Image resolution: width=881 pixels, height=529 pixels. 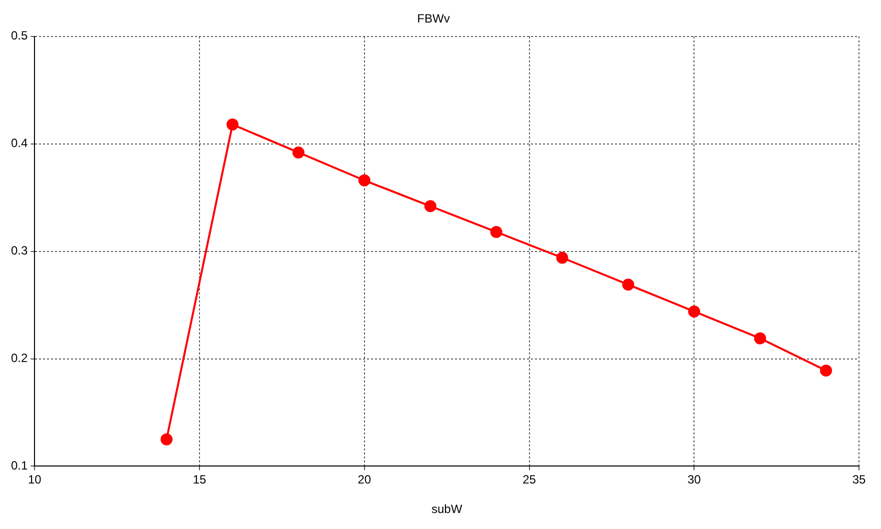 I want to click on y-tick-label: 0.4, so click(x=19, y=143).